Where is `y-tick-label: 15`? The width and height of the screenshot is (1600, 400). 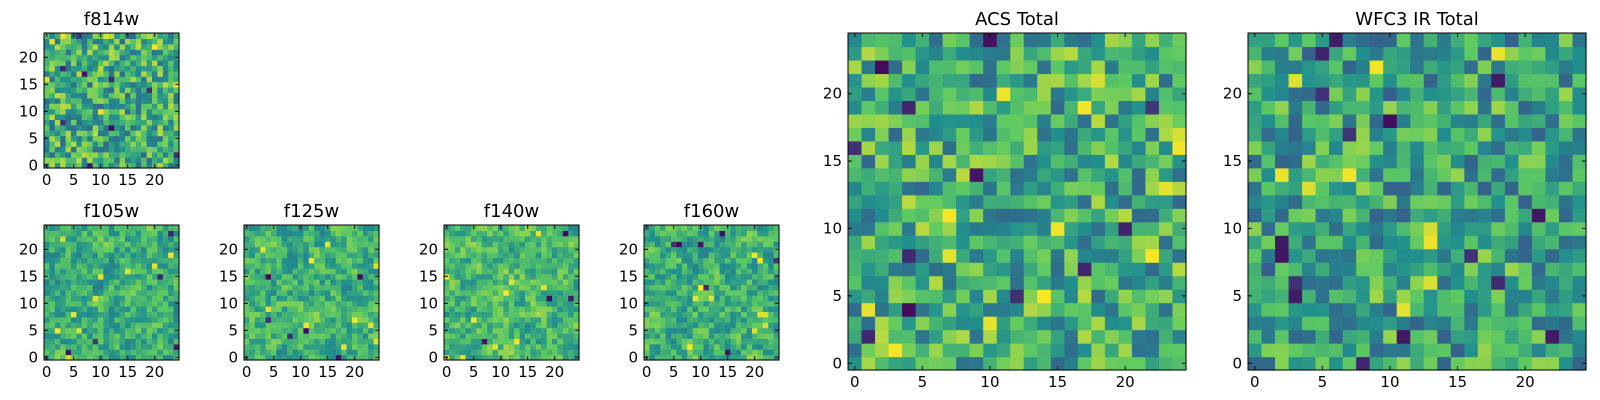
y-tick-label: 15 is located at coordinates (1232, 161).